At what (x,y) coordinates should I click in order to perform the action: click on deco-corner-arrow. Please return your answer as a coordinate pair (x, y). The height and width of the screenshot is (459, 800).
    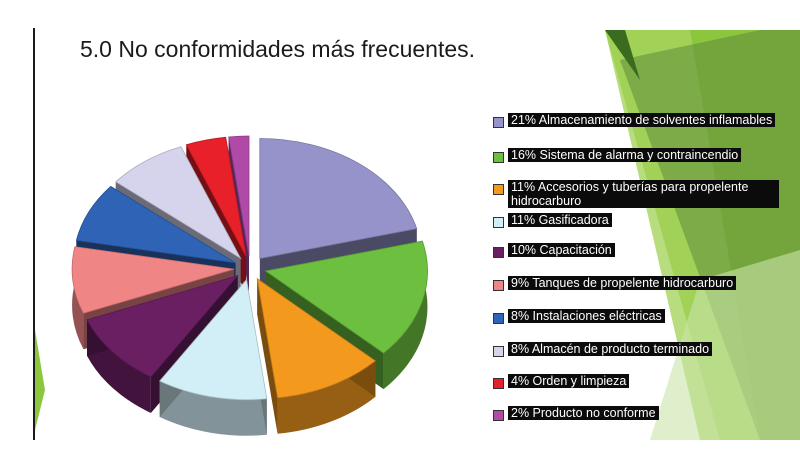
    Looking at the image, I should click on (622, 55).